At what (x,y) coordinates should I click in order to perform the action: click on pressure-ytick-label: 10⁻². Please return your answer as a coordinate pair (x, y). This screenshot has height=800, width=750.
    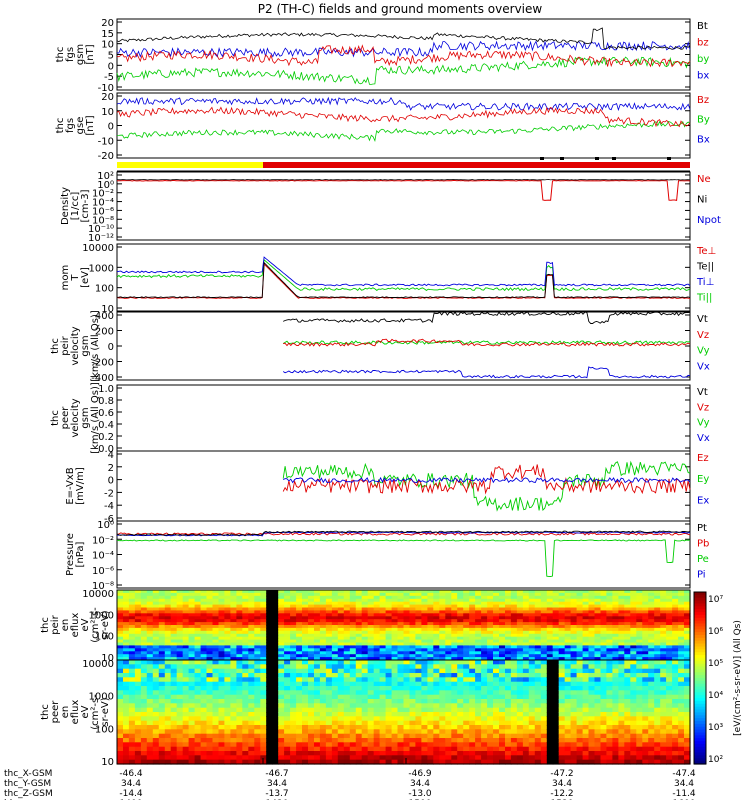
    Looking at the image, I should click on (103, 540).